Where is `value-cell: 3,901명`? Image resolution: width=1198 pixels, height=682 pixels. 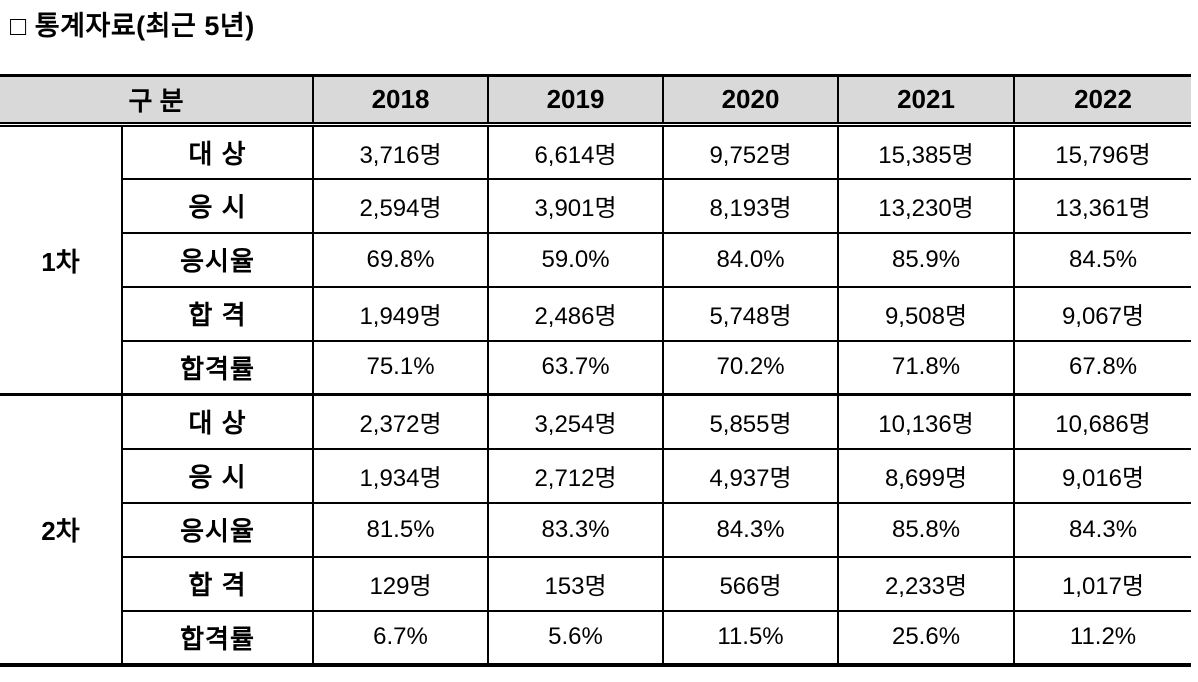 value-cell: 3,901명 is located at coordinates (575, 205).